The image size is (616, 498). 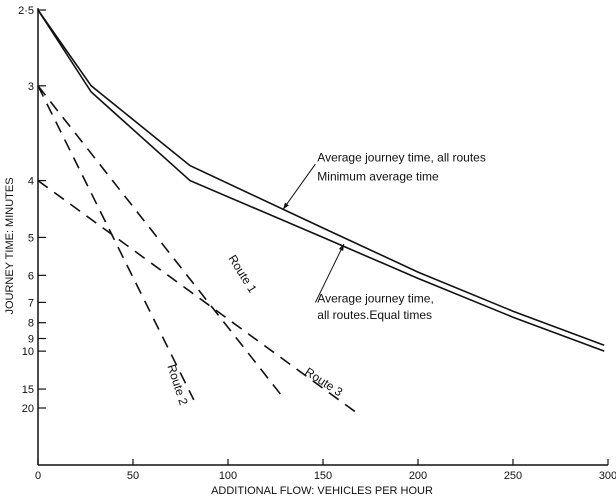 I want to click on y-tick-label: 5, so click(x=31, y=238).